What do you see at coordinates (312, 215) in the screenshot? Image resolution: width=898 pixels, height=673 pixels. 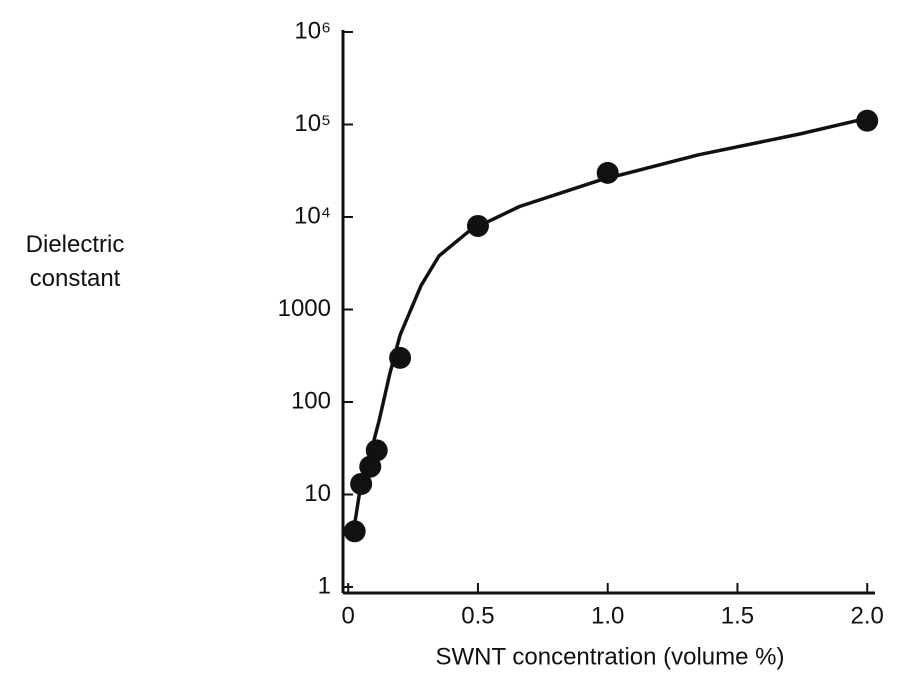 I see `y-tick-label: 10⁴` at bounding box center [312, 215].